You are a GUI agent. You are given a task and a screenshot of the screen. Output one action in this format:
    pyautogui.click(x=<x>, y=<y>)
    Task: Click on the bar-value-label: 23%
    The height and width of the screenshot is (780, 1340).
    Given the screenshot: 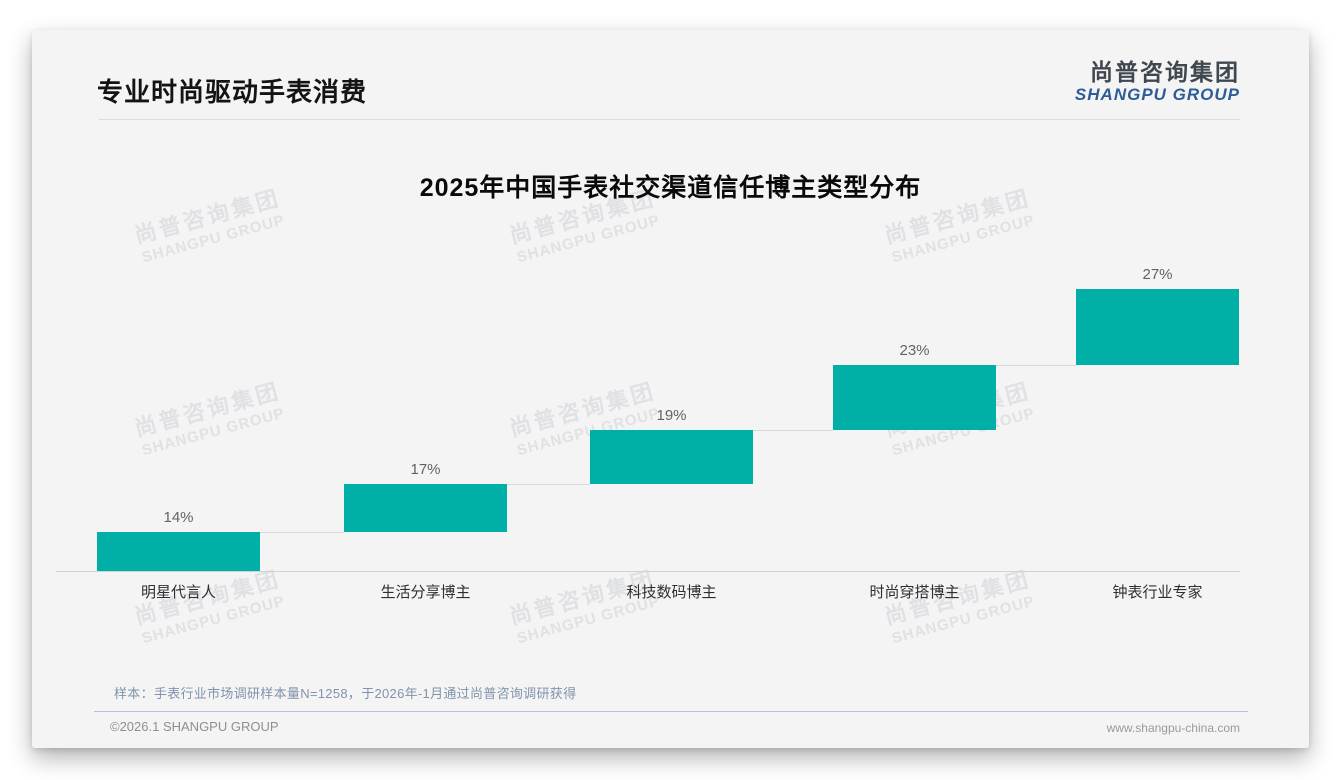 What is the action you would take?
    pyautogui.click(x=914, y=351)
    